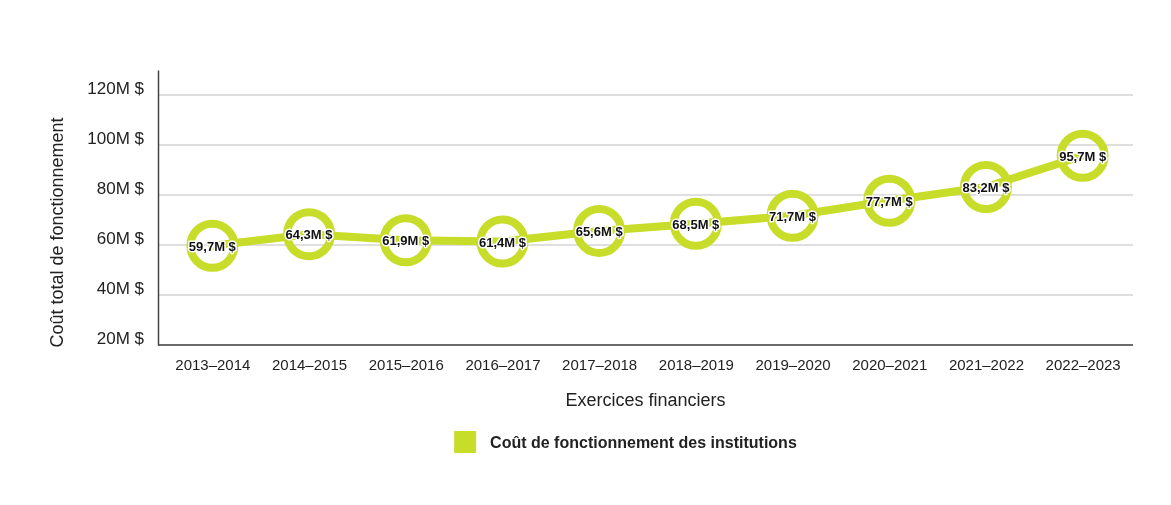  I want to click on y-axis-title: Coût total de fonctionnement, so click(57, 232).